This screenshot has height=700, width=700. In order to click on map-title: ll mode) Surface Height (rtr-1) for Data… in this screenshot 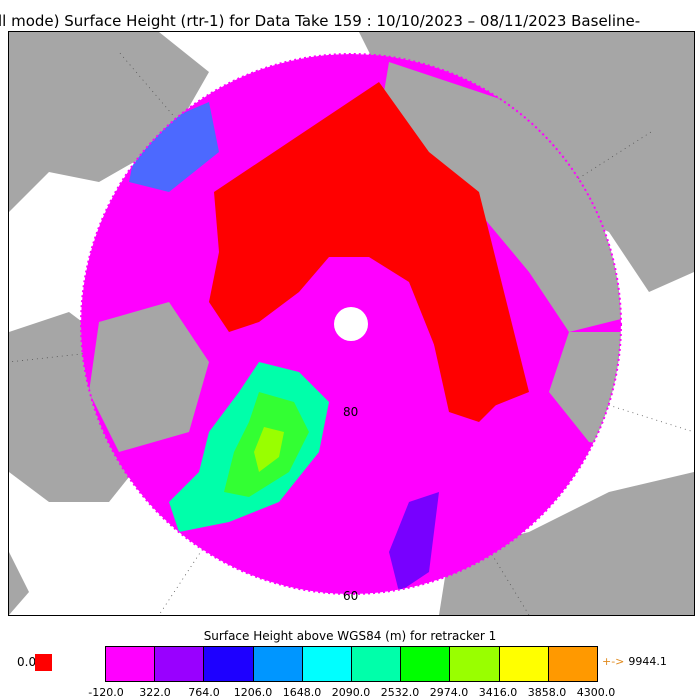, I will do `click(320, 21)`.